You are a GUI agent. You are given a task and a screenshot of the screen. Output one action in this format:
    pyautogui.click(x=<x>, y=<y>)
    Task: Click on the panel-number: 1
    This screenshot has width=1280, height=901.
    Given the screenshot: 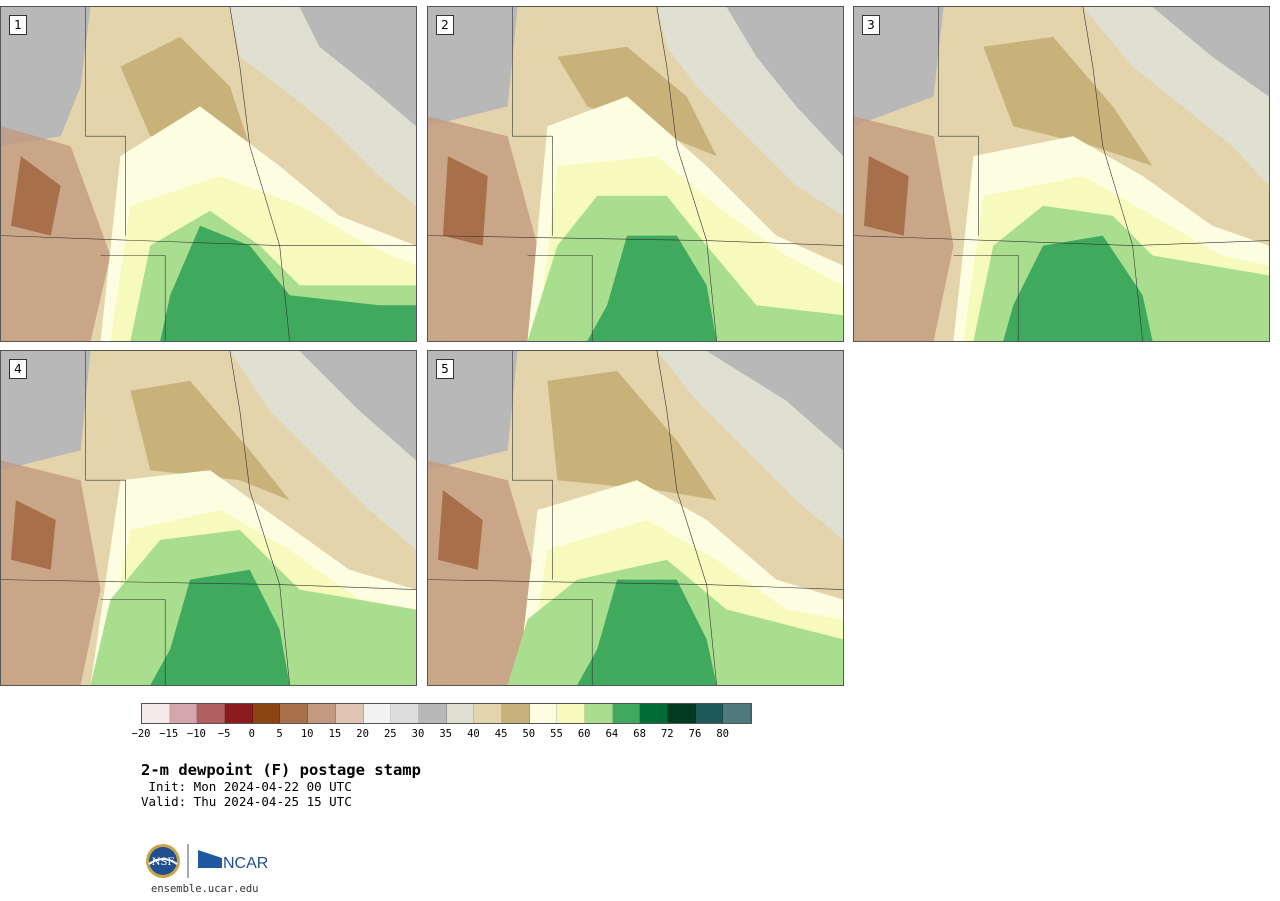 What is the action you would take?
    pyautogui.click(x=18, y=25)
    